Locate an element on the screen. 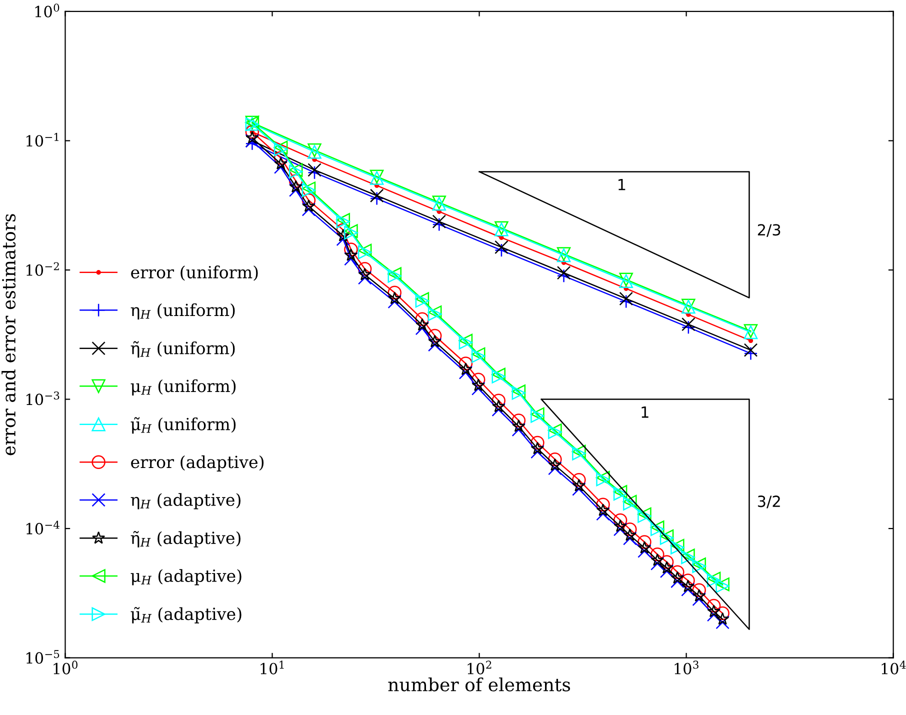 The width and height of the screenshot is (906, 715). legend-label: η̃$_{H}$ (uniform) is located at coordinates (182, 349).